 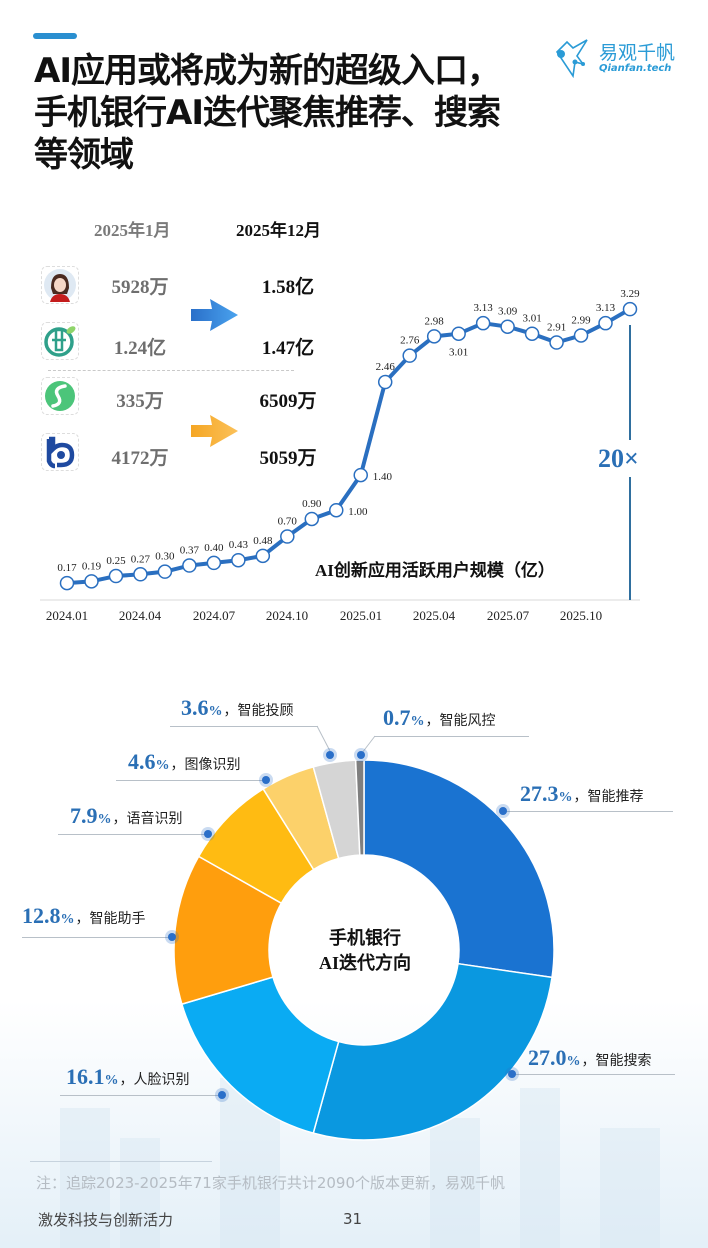 What do you see at coordinates (630, 294) in the screenshot?
I see `data-label: 3.29` at bounding box center [630, 294].